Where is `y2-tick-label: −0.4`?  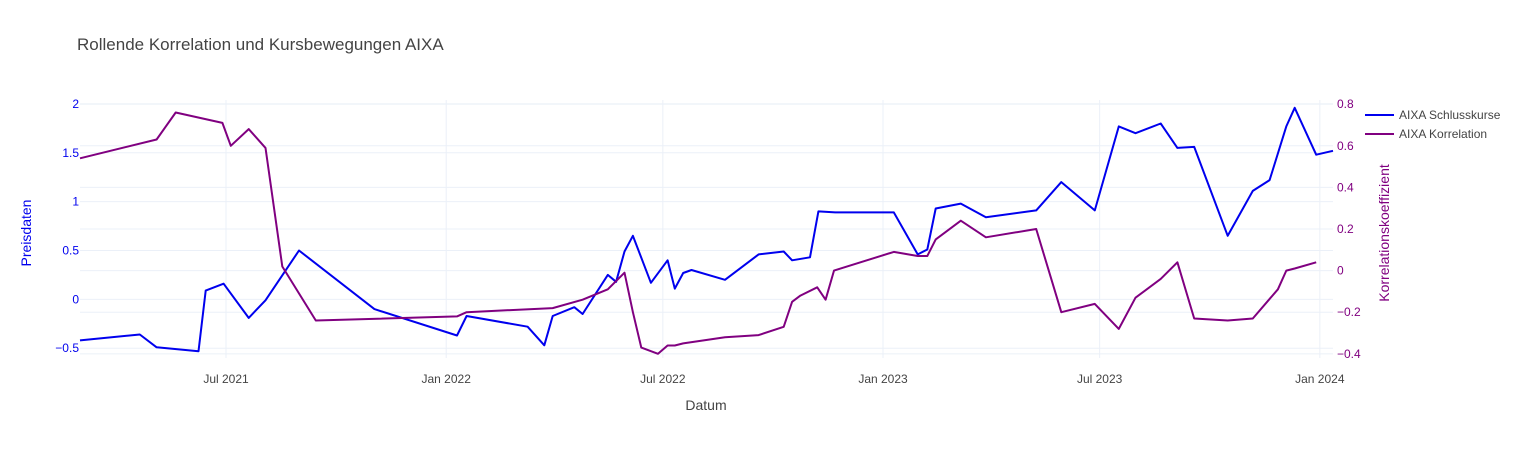
y2-tick-label: −0.4 is located at coordinates (1349, 354).